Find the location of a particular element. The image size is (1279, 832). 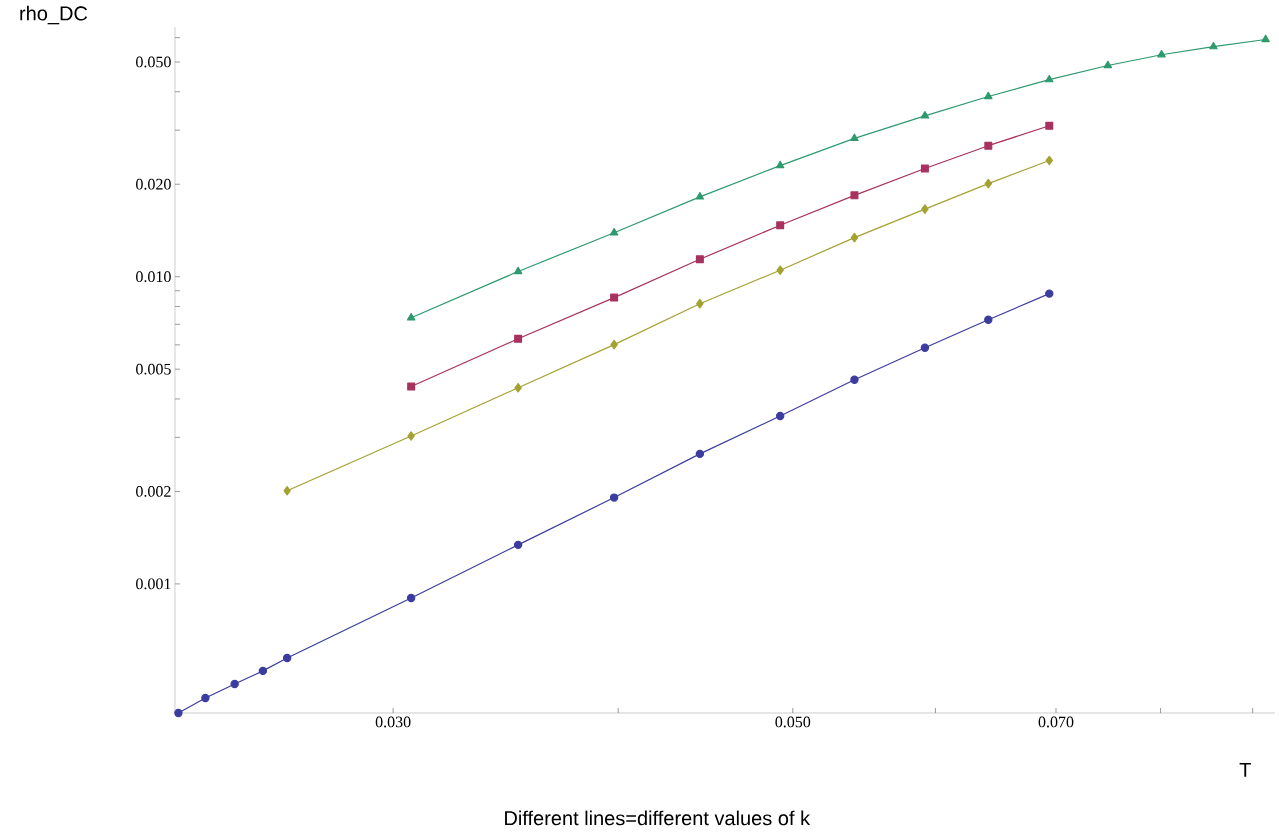

y-tick-label: 0.005 is located at coordinates (153, 369).